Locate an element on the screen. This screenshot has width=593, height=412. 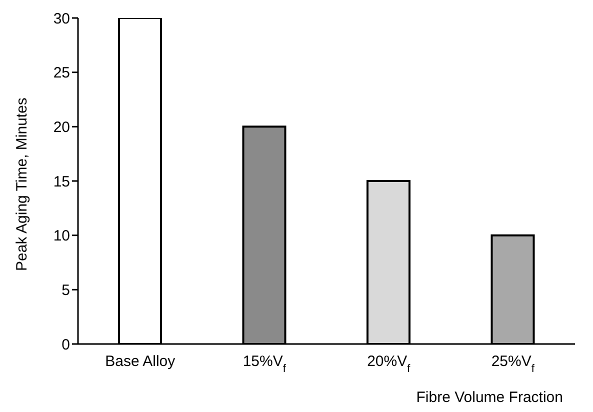
y-tick-label: 5 is located at coordinates (66, 290).